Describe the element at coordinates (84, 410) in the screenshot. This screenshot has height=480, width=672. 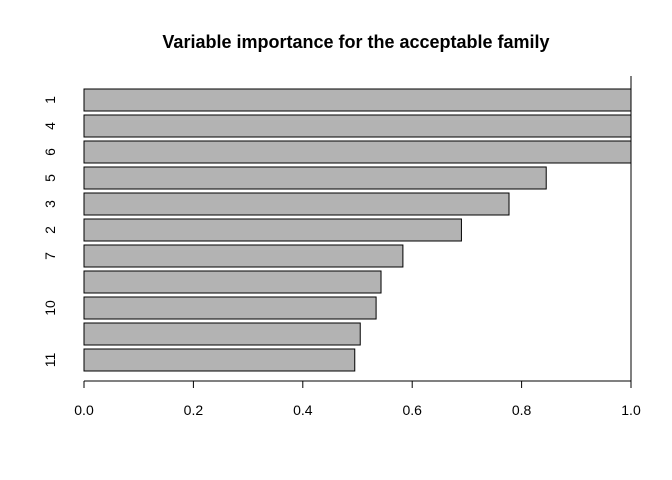
I see `x-tick-label: 0.0` at that location.